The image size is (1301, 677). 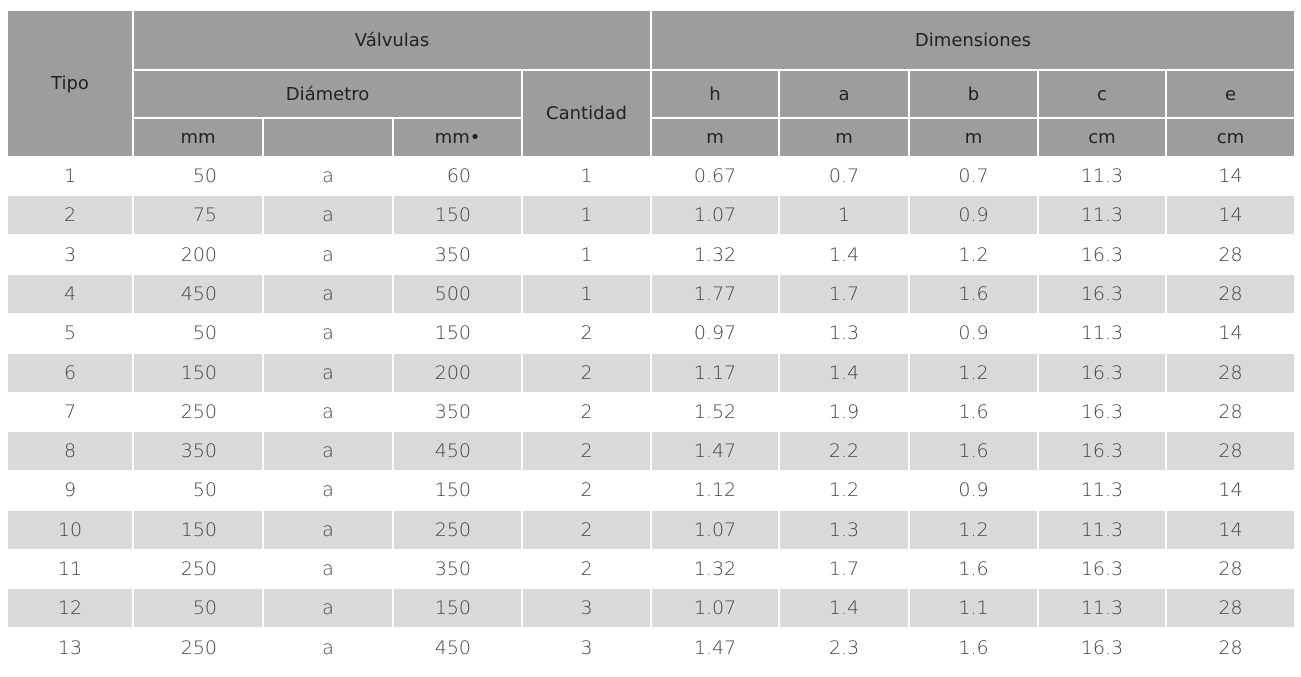 What do you see at coordinates (586, 113) in the screenshot?
I see `header-cell: Cantidad` at bounding box center [586, 113].